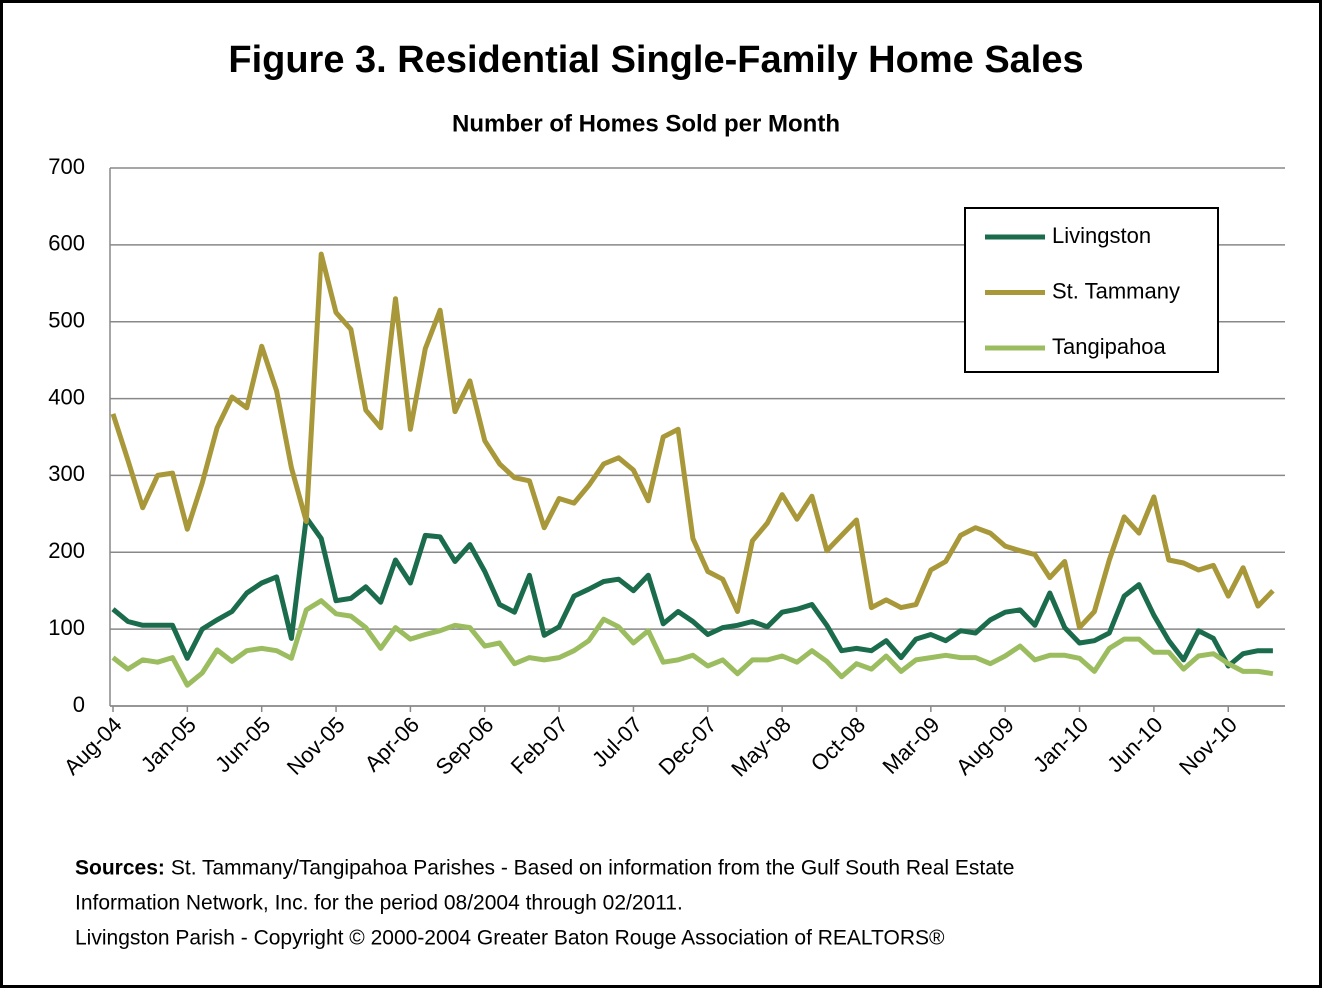 The width and height of the screenshot is (1322, 988). Describe the element at coordinates (1109, 346) in the screenshot. I see `legend-label: Tangipahoa` at that location.